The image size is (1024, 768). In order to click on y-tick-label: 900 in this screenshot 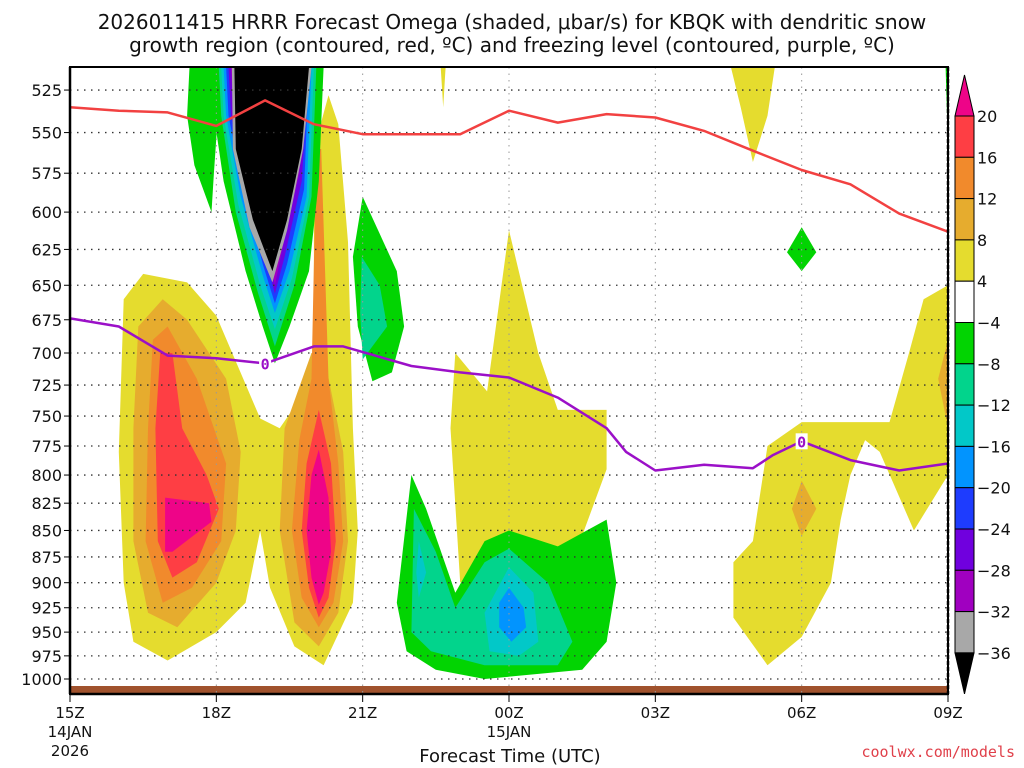, I will do `click(46, 583)`.